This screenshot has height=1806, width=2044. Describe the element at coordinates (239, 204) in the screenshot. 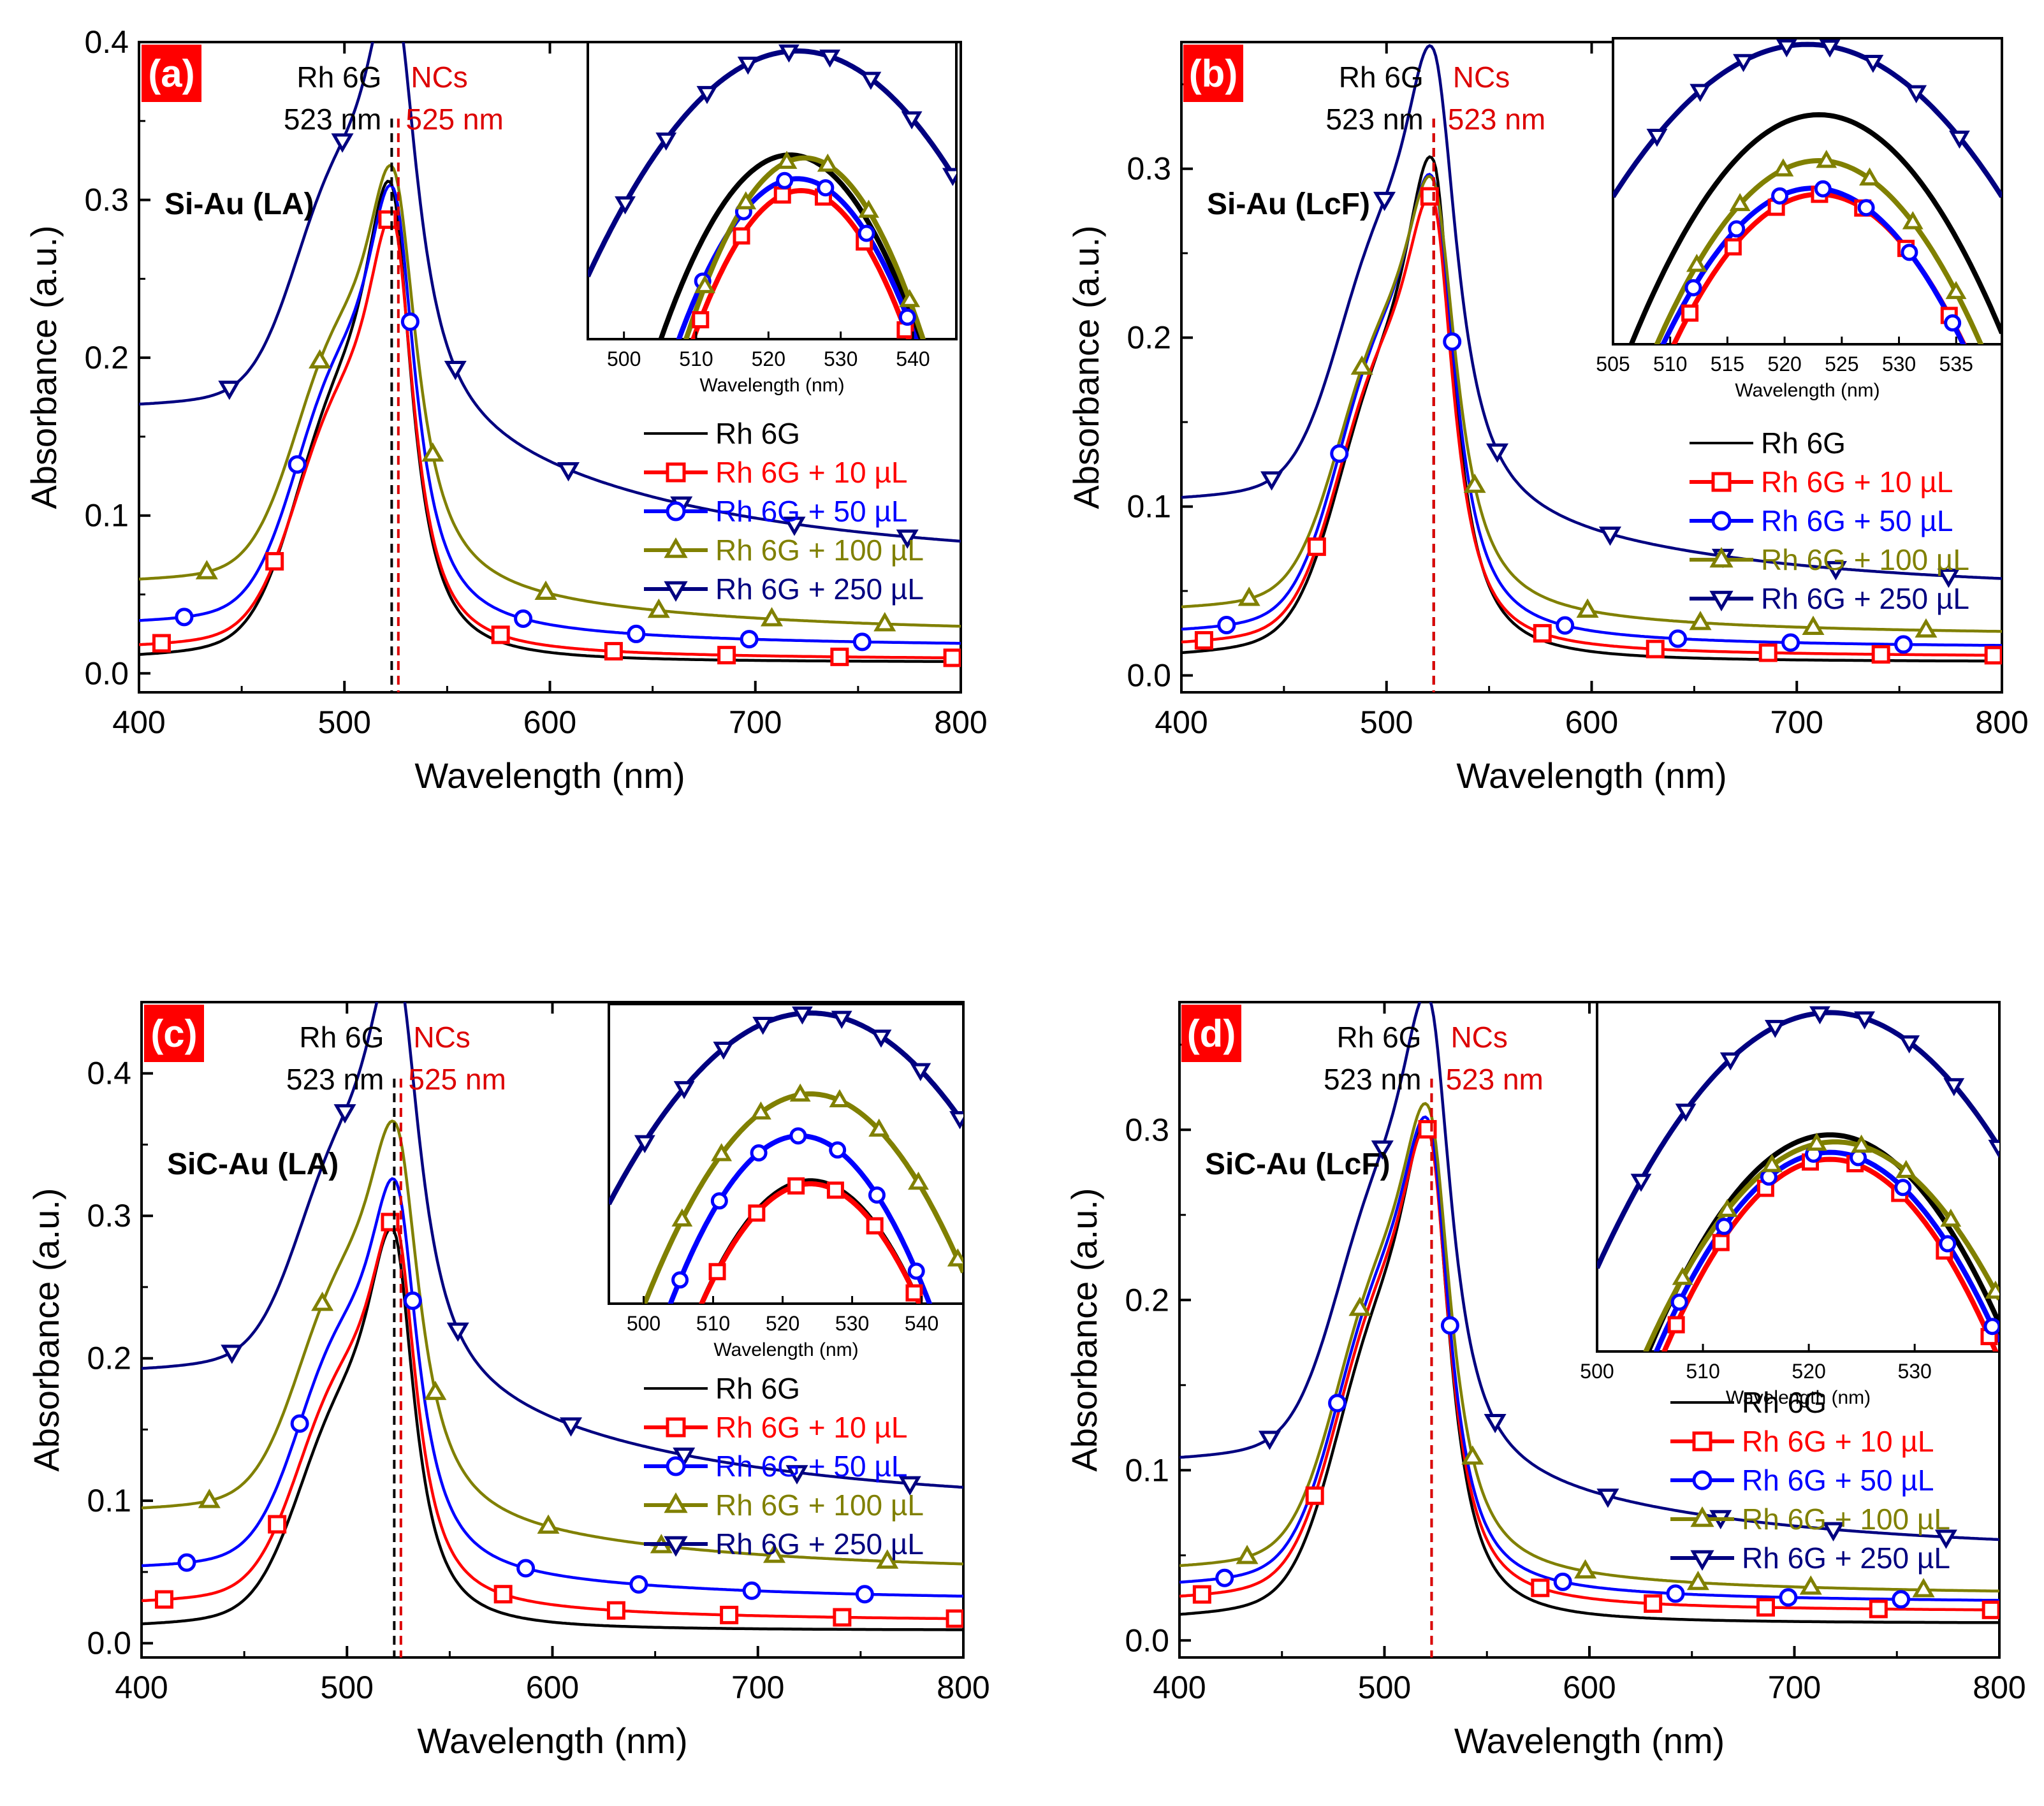

I see `sample-label: Si-Au (LA)` at that location.